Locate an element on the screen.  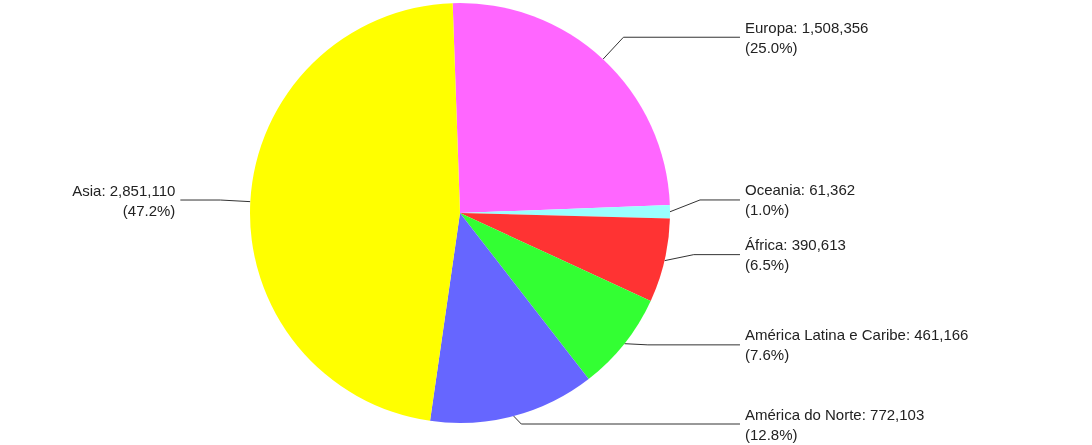
slice-label: Asia: 2,851,110 (47.2%) is located at coordinates (124, 200).